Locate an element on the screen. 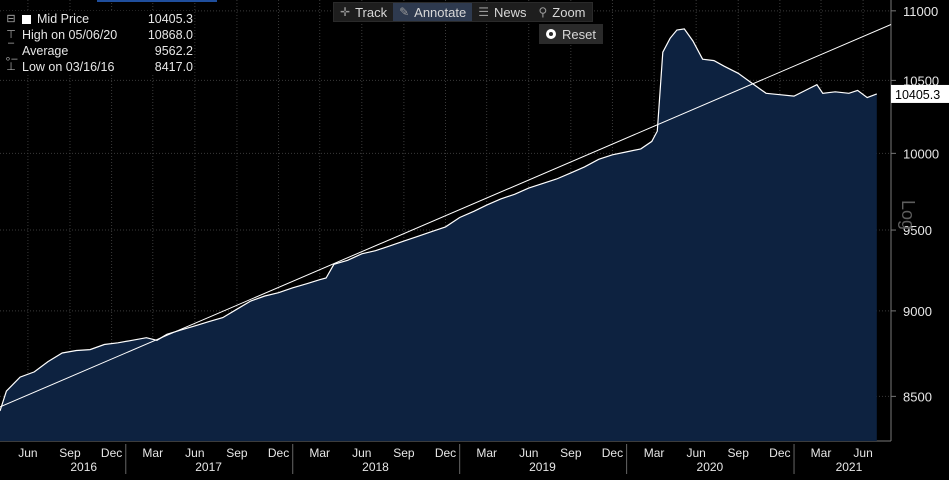 The height and width of the screenshot is (480, 949). x-year-label: 2019 is located at coordinates (542, 467).